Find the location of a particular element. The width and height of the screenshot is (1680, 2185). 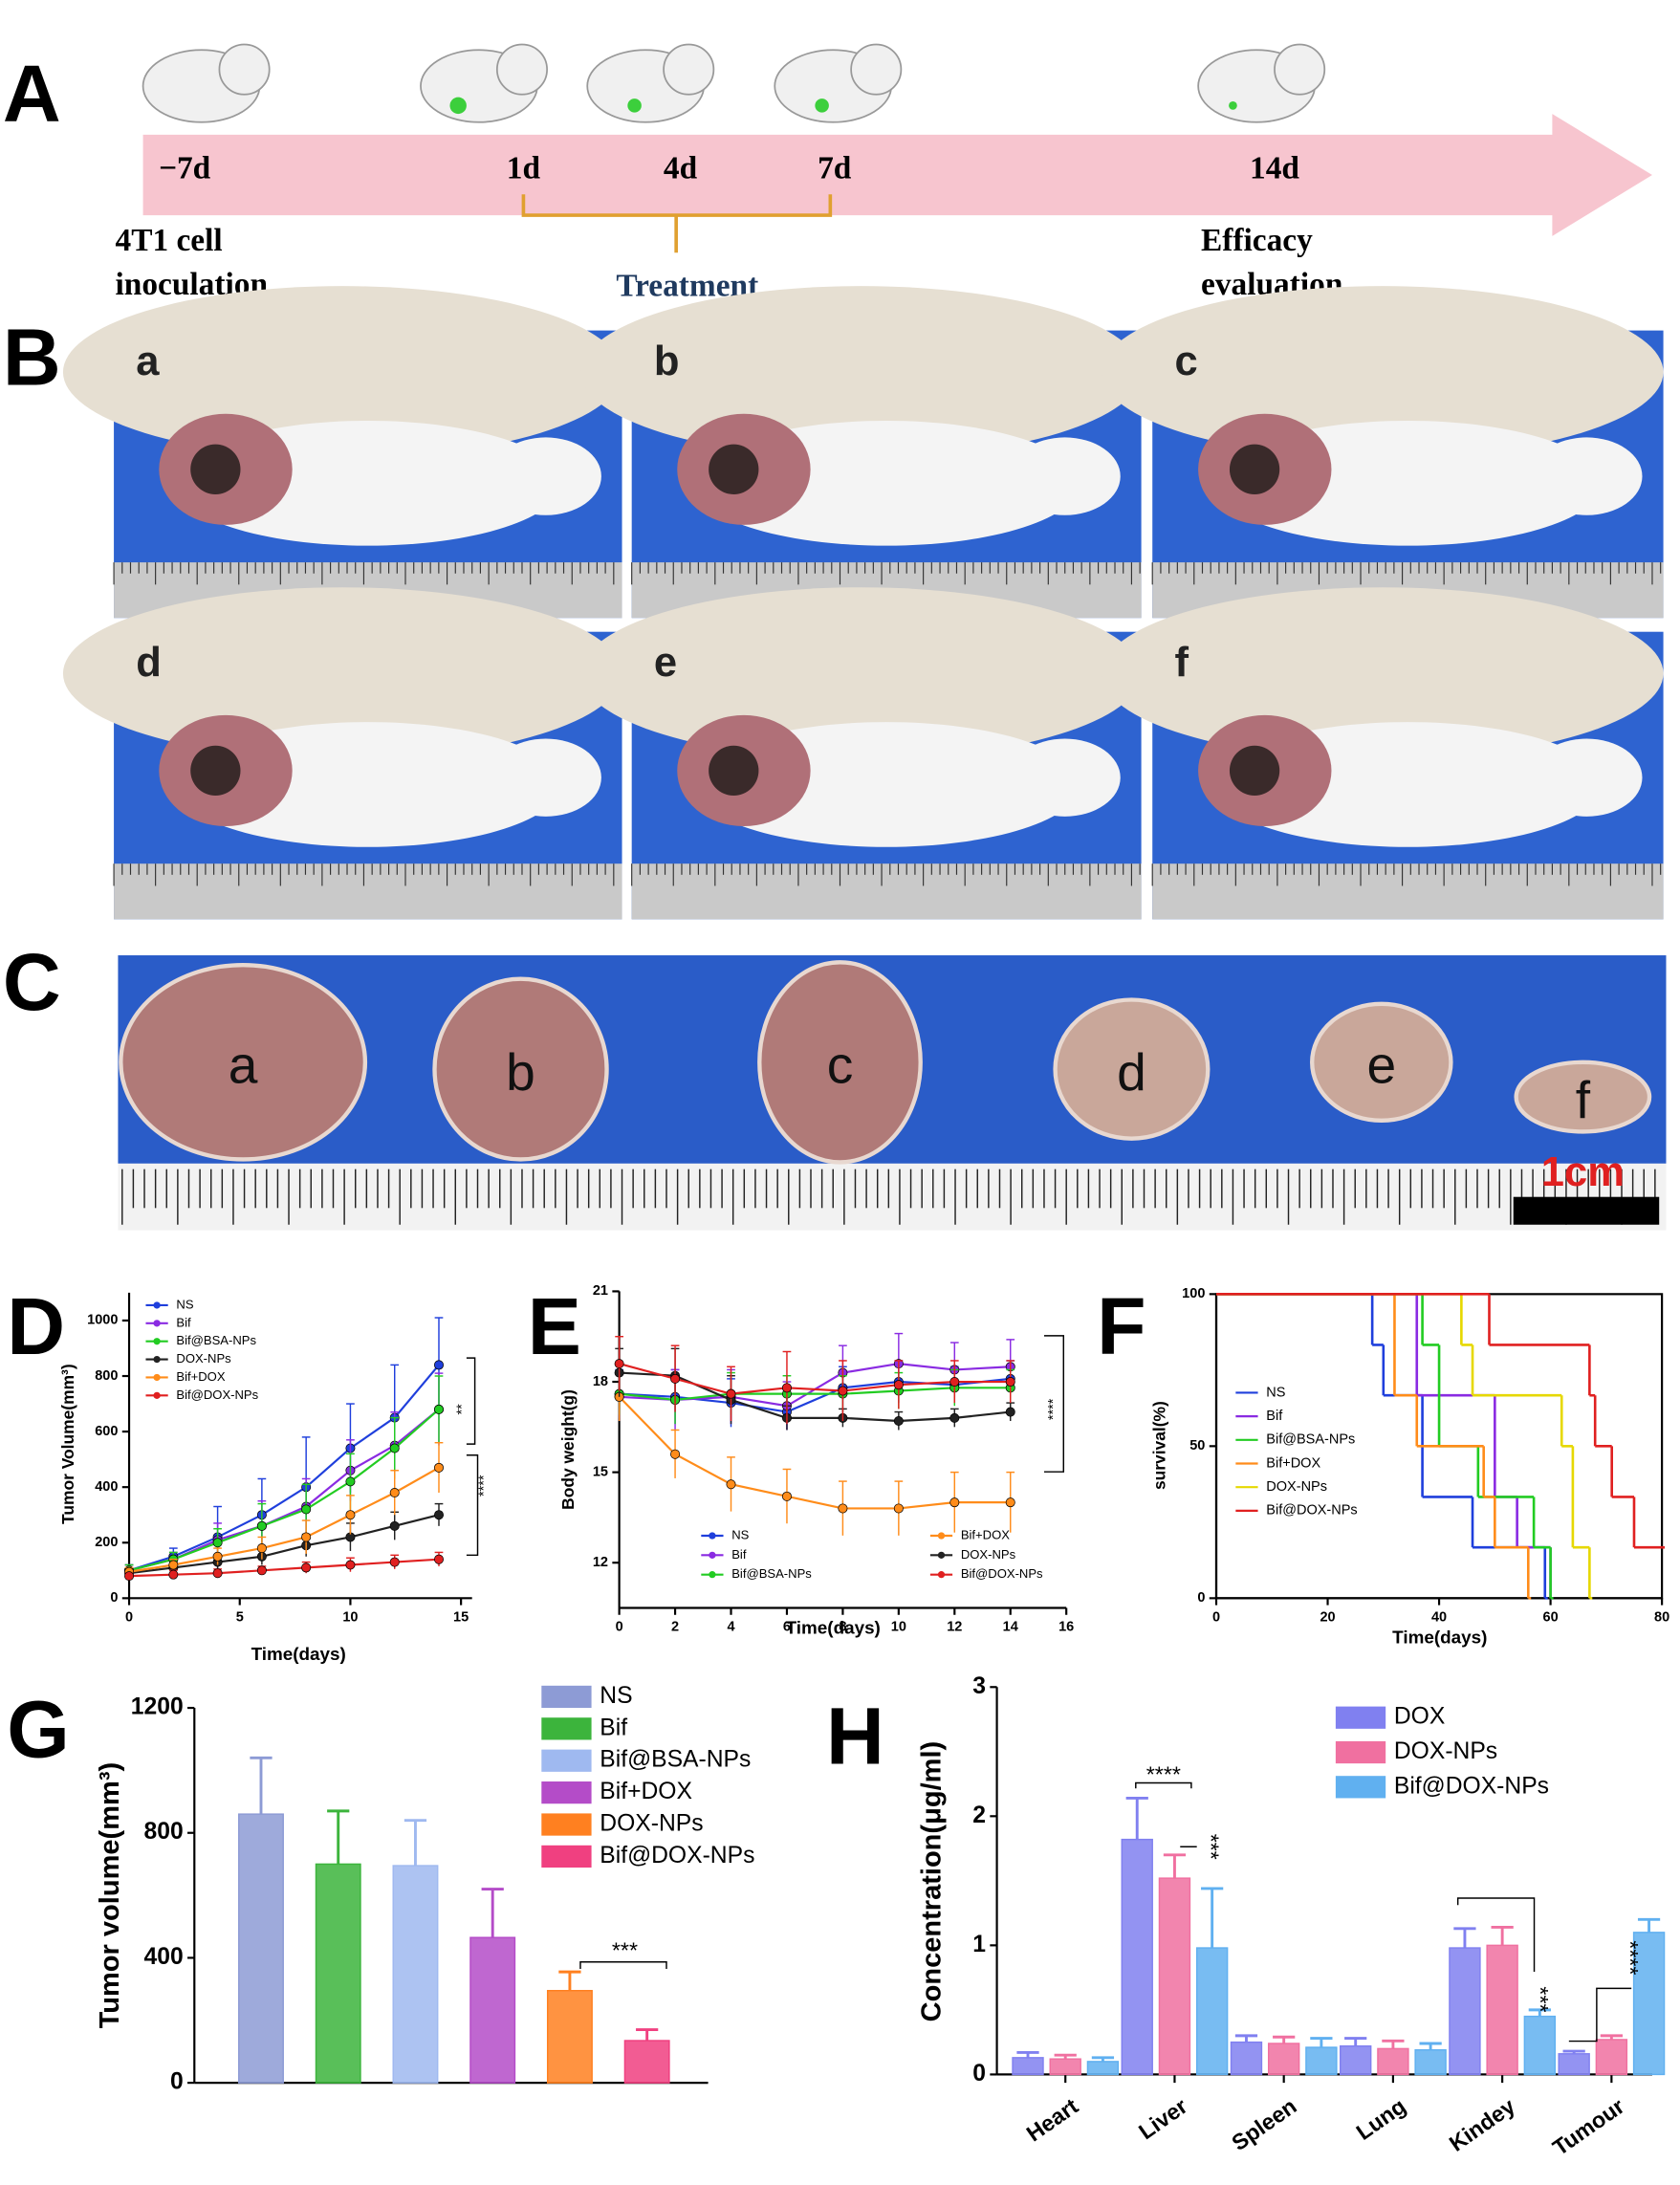

timeline-arrow is located at coordinates (897, 175).